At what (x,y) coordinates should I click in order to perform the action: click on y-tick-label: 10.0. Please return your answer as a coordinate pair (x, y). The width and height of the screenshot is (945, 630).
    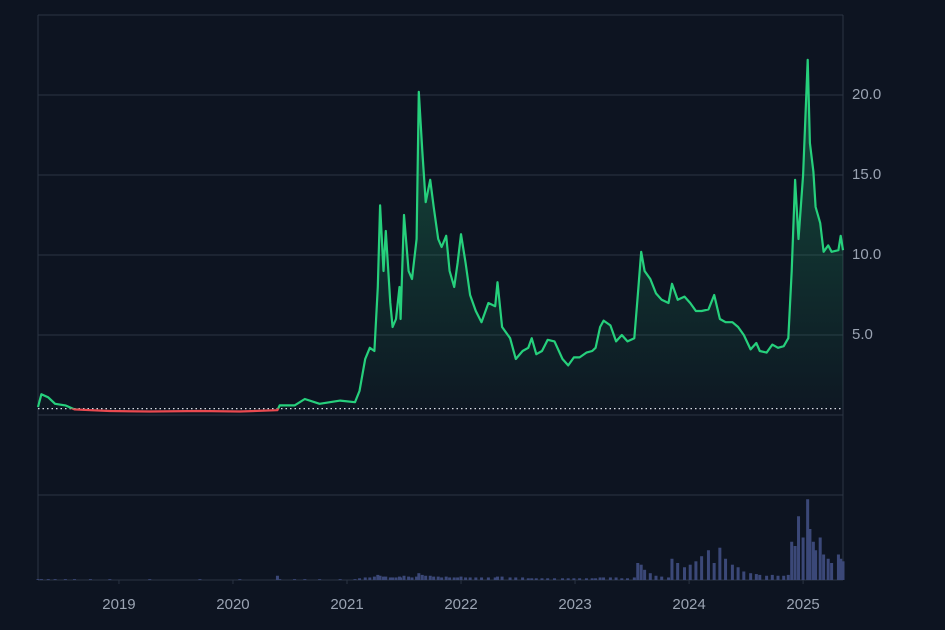
    Looking at the image, I should click on (866, 254).